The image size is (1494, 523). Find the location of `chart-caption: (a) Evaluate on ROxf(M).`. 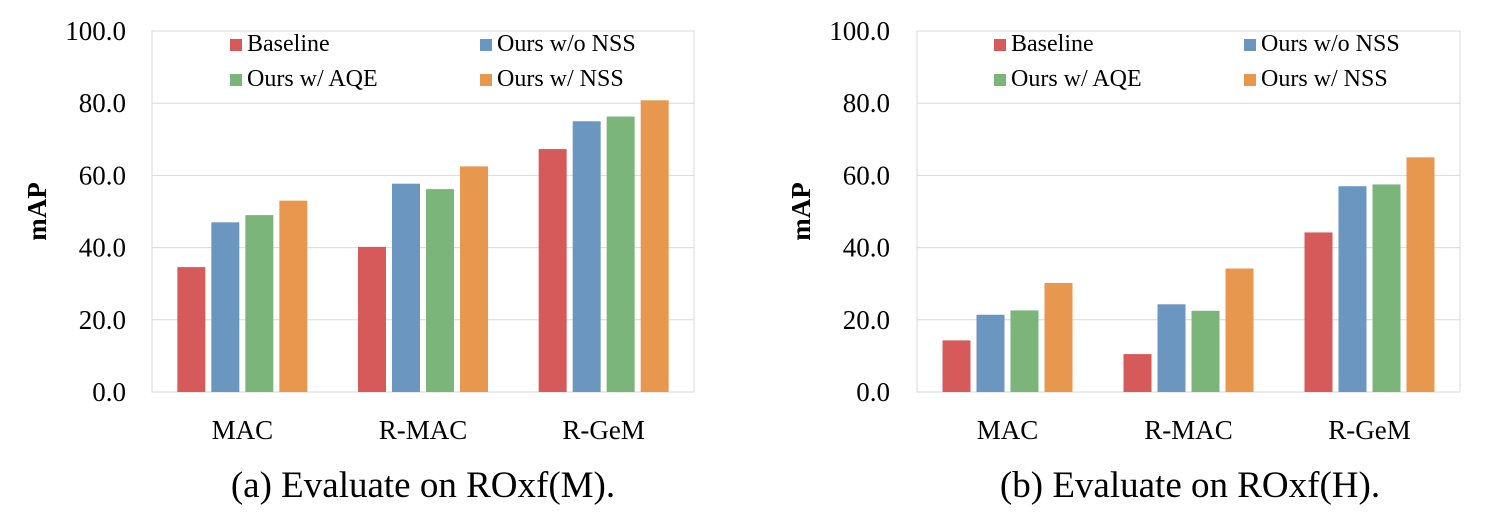

chart-caption: (a) Evaluate on ROxf(M). is located at coordinates (423, 485).